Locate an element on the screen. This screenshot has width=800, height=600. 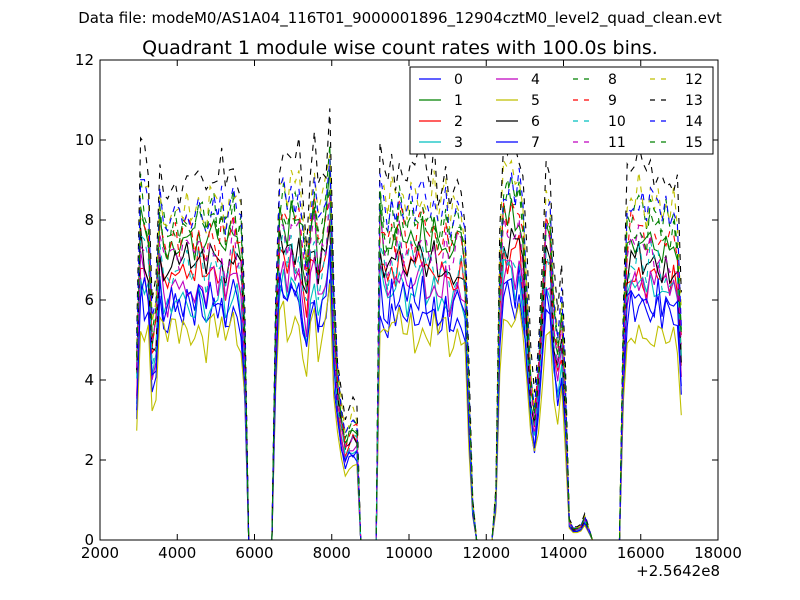
legend-label-13: 13 is located at coordinates (694, 101).